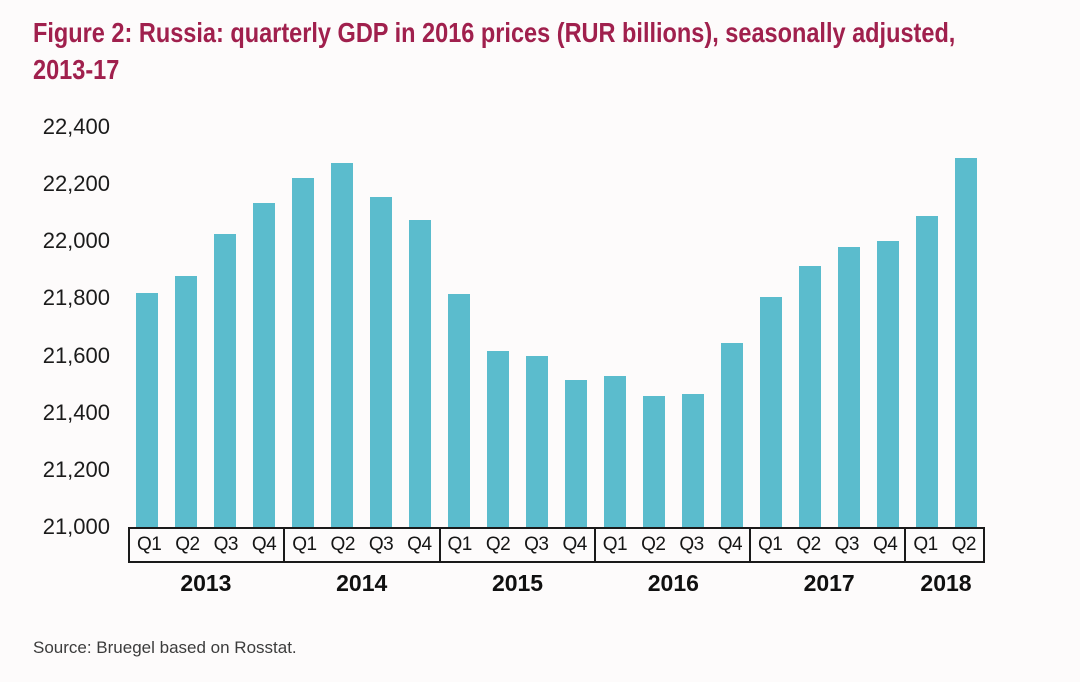 The image size is (1080, 682). Describe the element at coordinates (381, 544) in the screenshot. I see `quarter-label-2014-Q3: Q3` at that location.